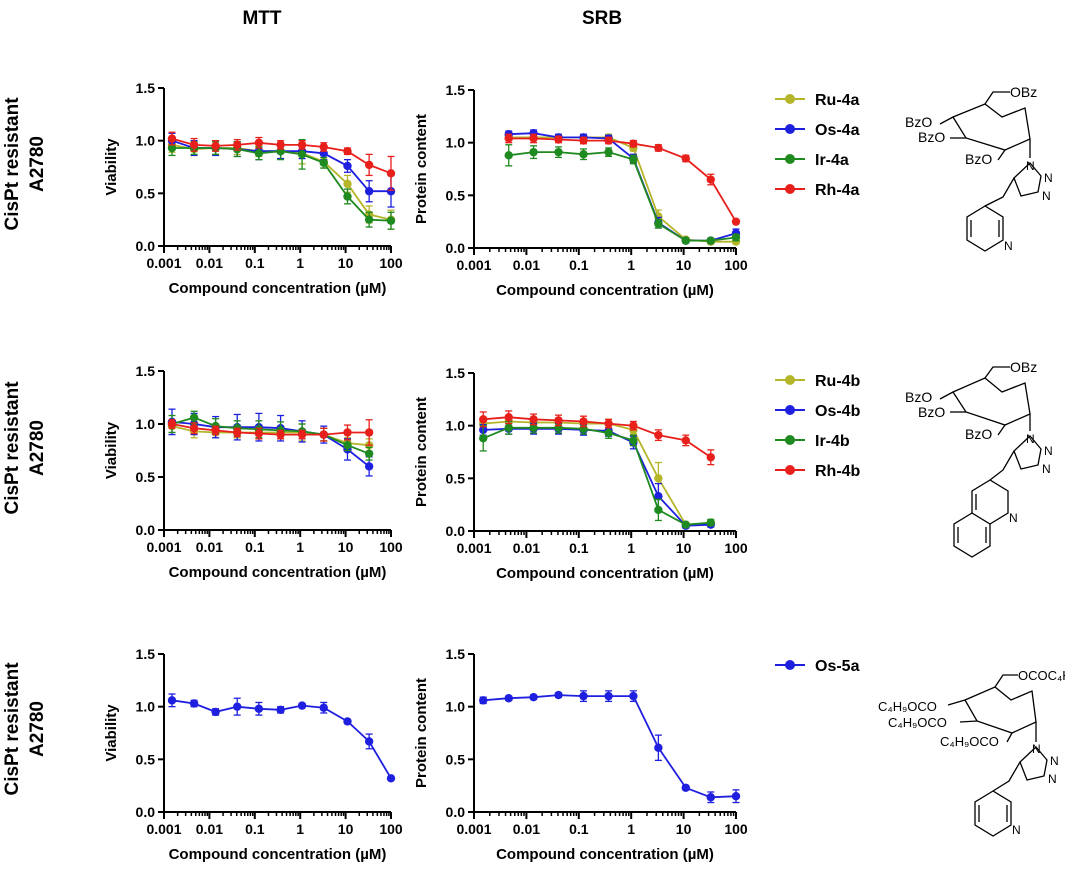  Describe the element at coordinates (1030, 166) in the screenshot. I see `label-n1: N` at that location.